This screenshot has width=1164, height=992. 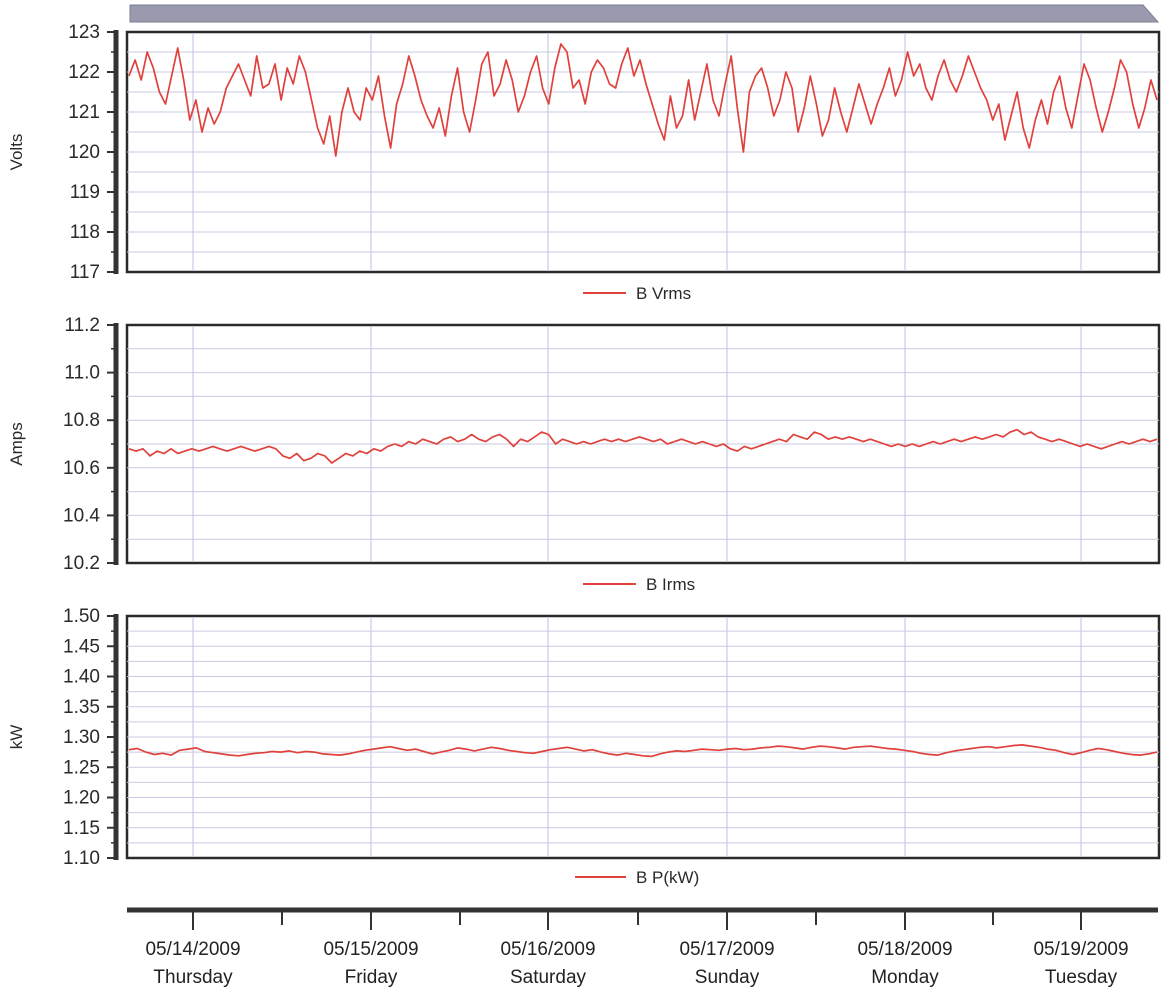 What do you see at coordinates (16, 443) in the screenshot?
I see `y-axis-label: Amps` at bounding box center [16, 443].